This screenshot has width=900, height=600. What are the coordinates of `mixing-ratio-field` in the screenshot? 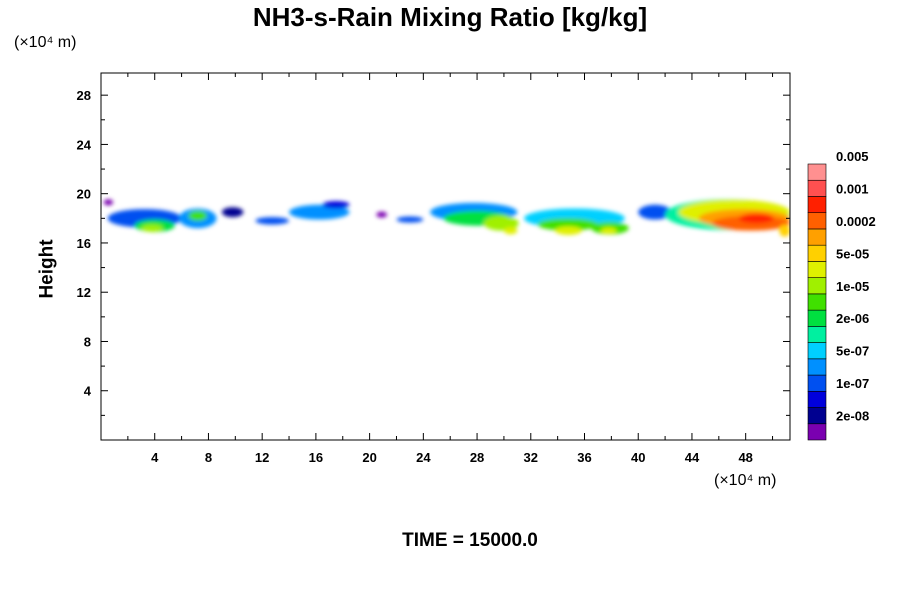 It's located at (446, 218).